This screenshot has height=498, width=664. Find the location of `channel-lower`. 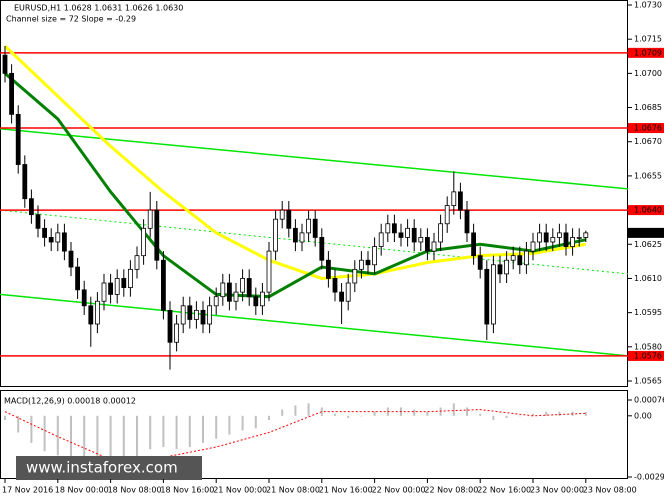

channel-lower is located at coordinates (314, 325).